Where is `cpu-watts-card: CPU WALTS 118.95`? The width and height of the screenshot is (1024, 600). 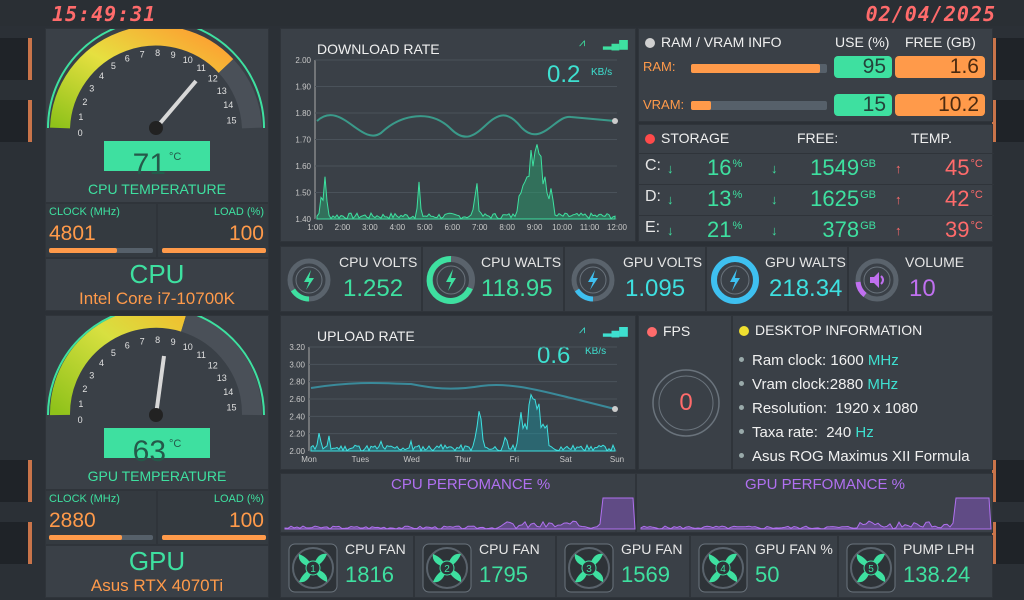 cpu-watts-card: CPU WALTS 118.95 is located at coordinates (493, 279).